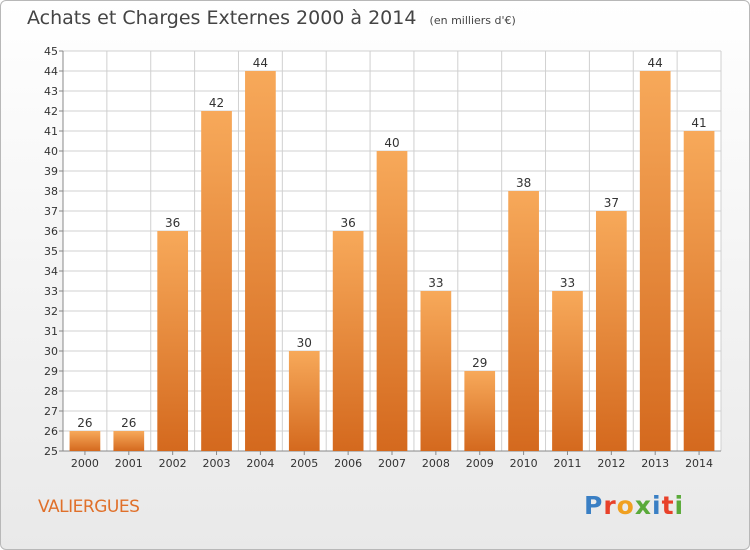 This screenshot has height=550, width=750. Describe the element at coordinates (51, 251) in the screenshot. I see `y-tick-label: 35` at that location.